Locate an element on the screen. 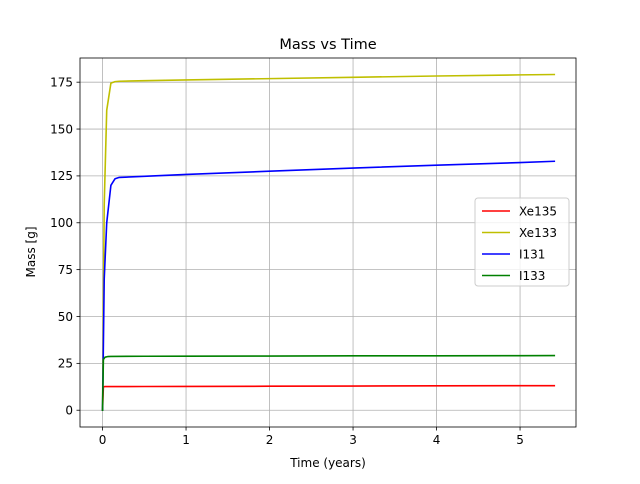  y-tick-label: 25 is located at coordinates (65, 364).